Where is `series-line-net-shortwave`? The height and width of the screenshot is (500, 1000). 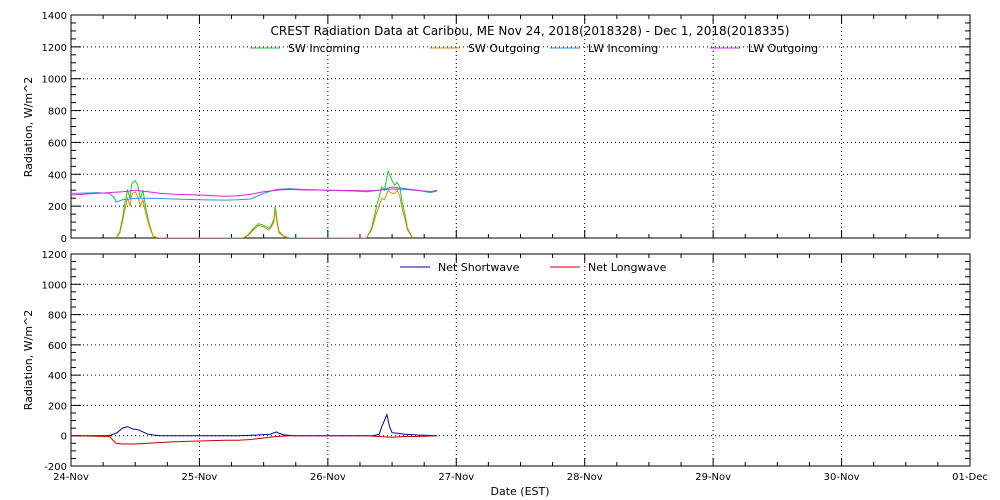 series-line-net-shortwave is located at coordinates (254, 424).